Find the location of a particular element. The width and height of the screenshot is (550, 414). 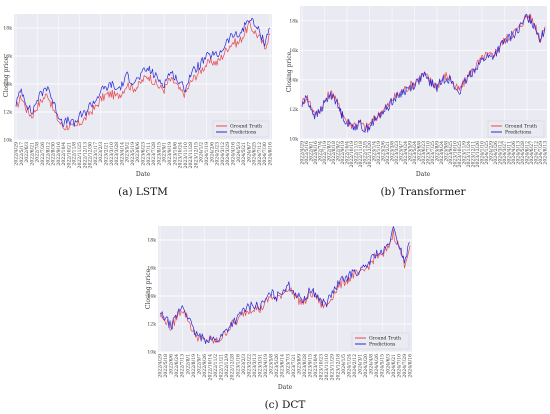

series-line-ground-truth is located at coordinates (143, 76).